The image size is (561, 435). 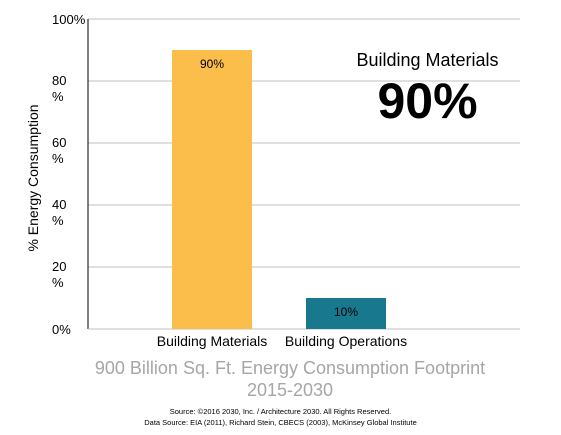 What do you see at coordinates (59, 212) in the screenshot?
I see `y-tick-label: 40%` at bounding box center [59, 212].